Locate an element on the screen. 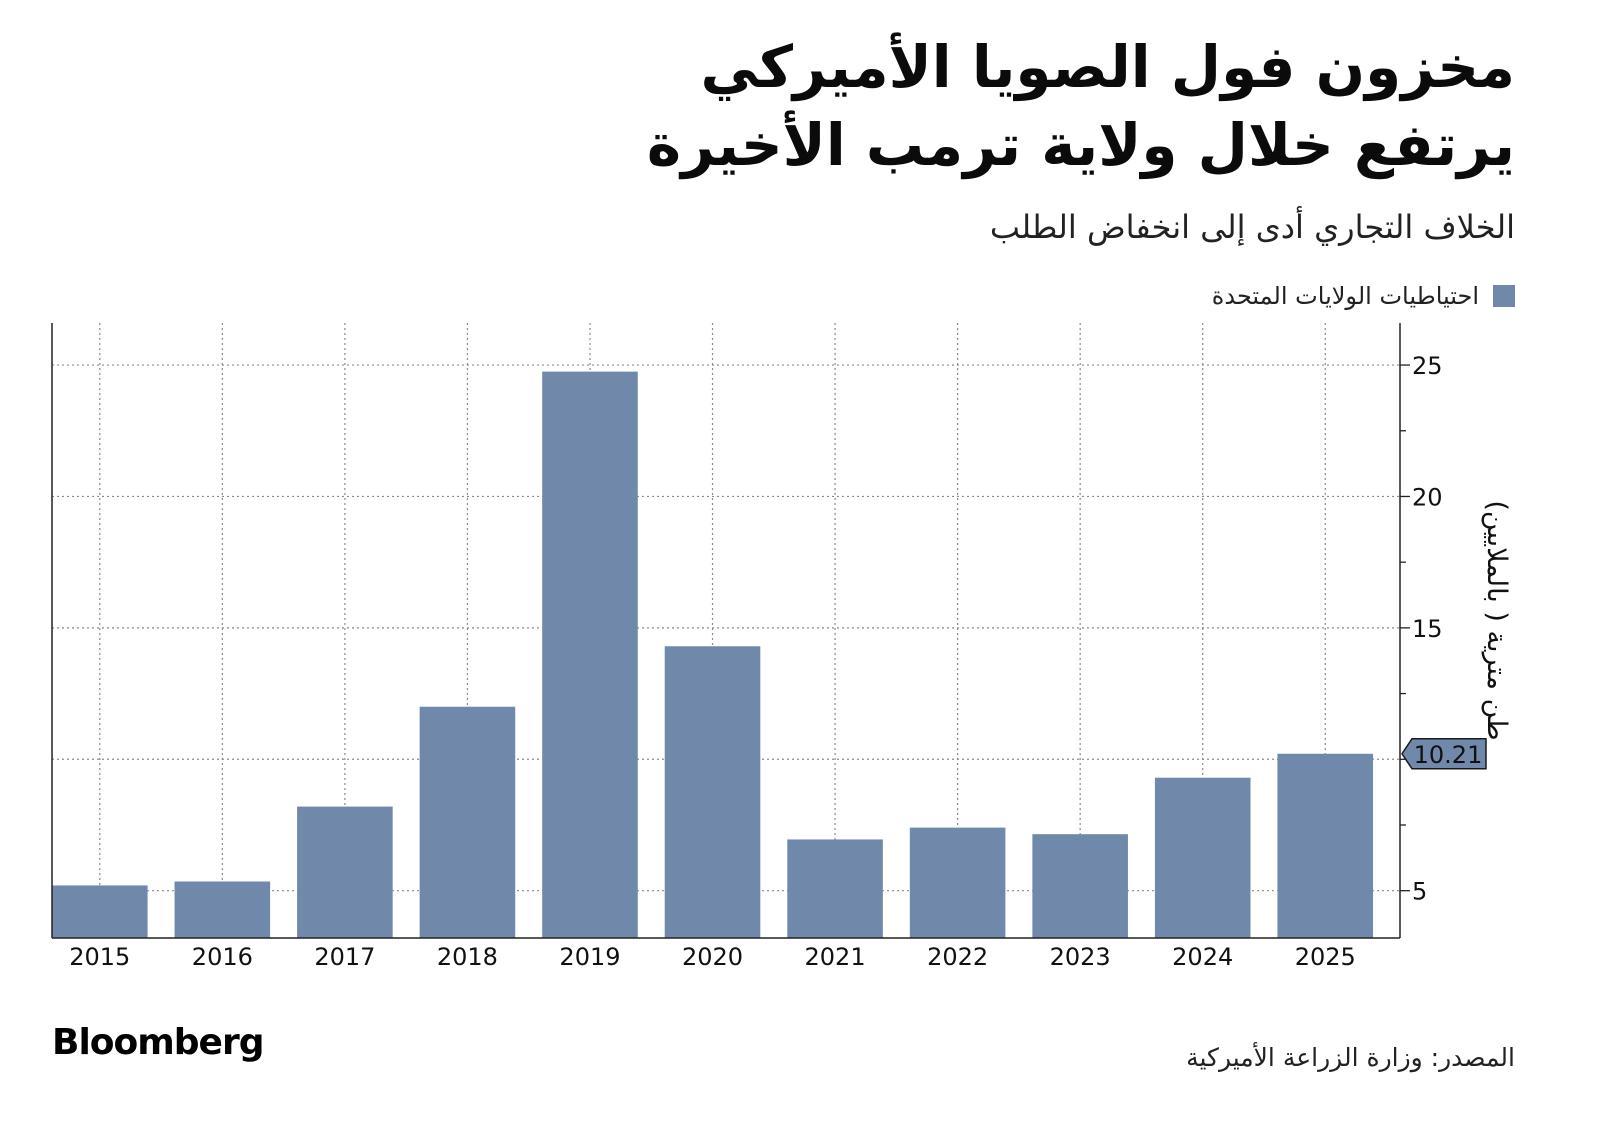 This screenshot has width=1600, height=1121. x-tick-label: 2021 is located at coordinates (835, 957).